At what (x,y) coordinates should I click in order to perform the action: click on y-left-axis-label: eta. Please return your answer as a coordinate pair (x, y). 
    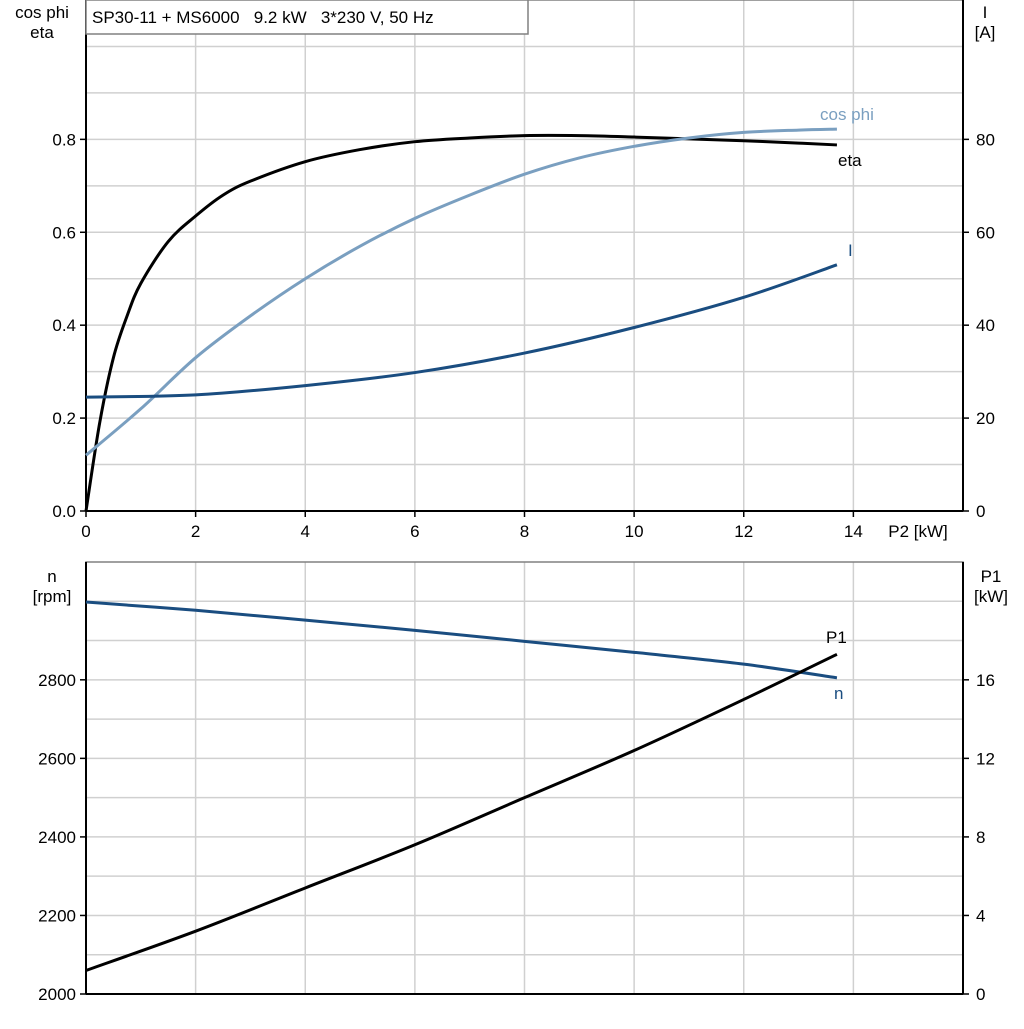
    Looking at the image, I should click on (42, 32).